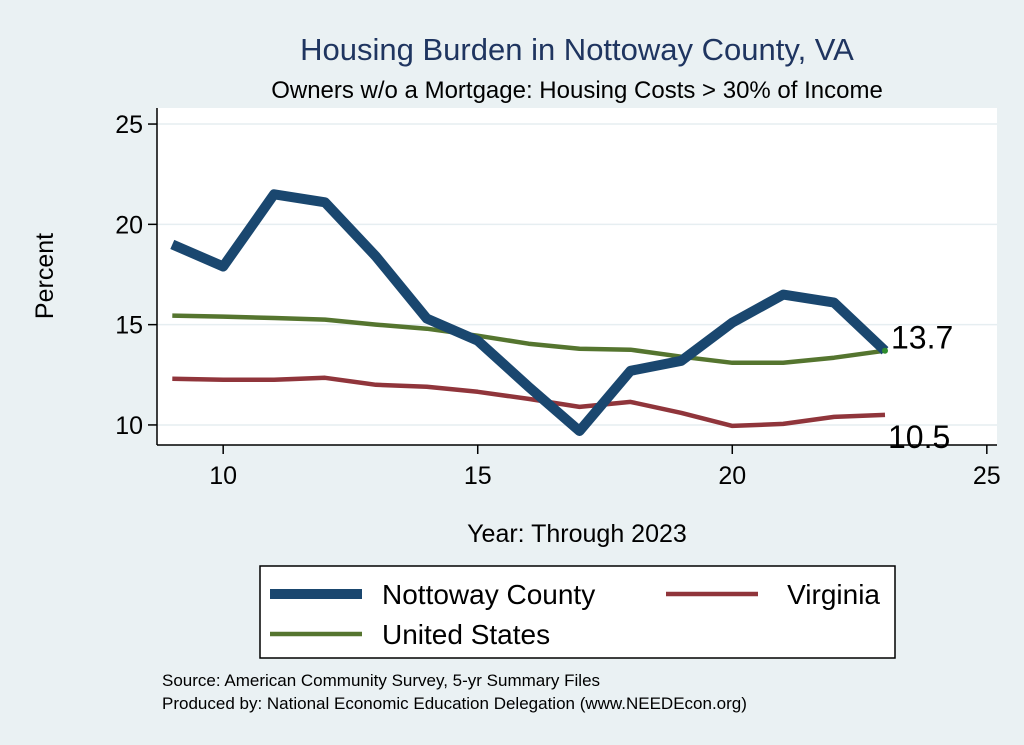 This screenshot has height=745, width=1024. I want to click on end-label-us: 13.7, so click(922, 338).